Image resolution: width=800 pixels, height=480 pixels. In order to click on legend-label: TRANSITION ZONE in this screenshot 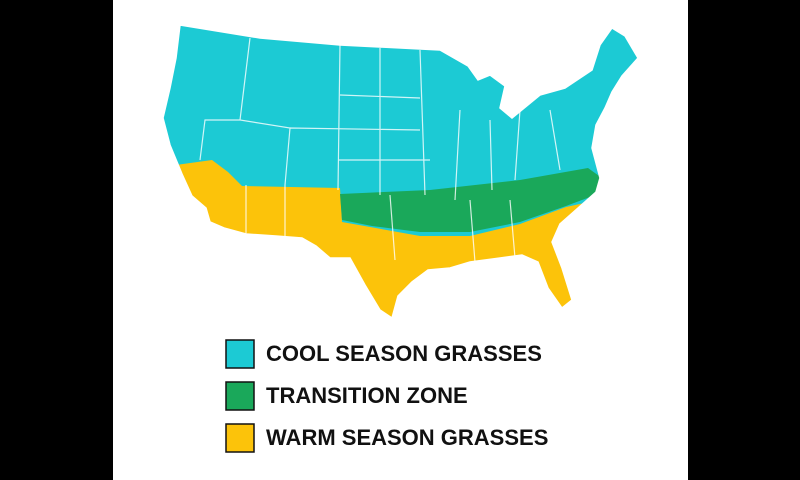, I will do `click(367, 395)`.